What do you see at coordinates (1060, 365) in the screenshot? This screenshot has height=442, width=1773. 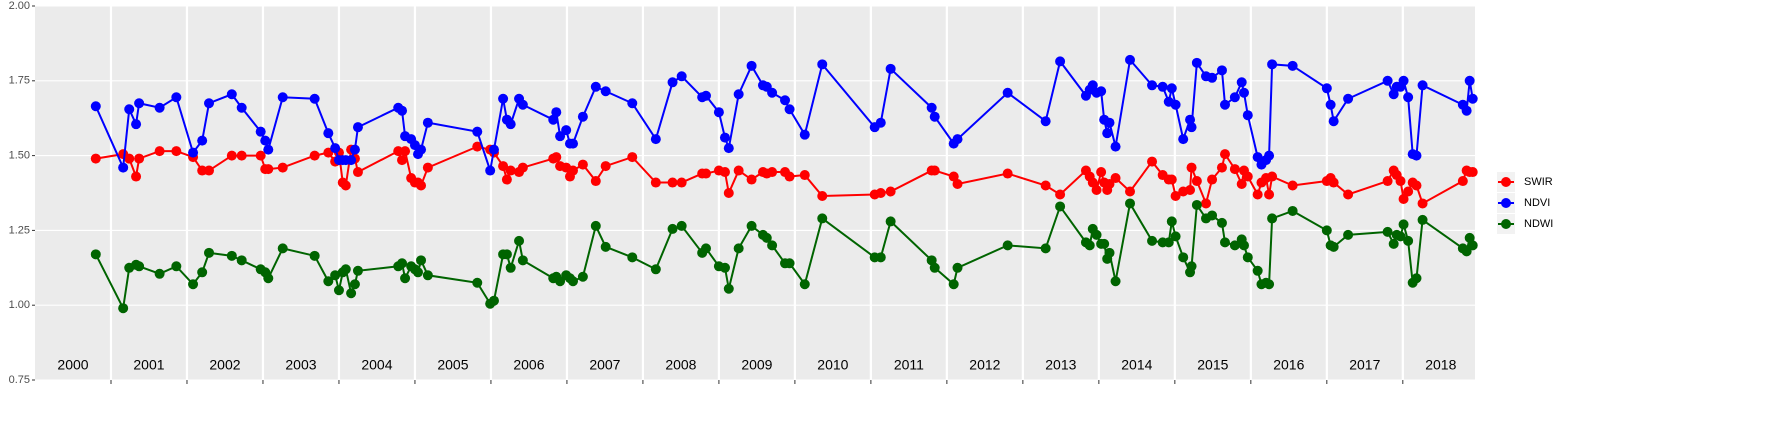 I see `year-label: 2013` at bounding box center [1060, 365].